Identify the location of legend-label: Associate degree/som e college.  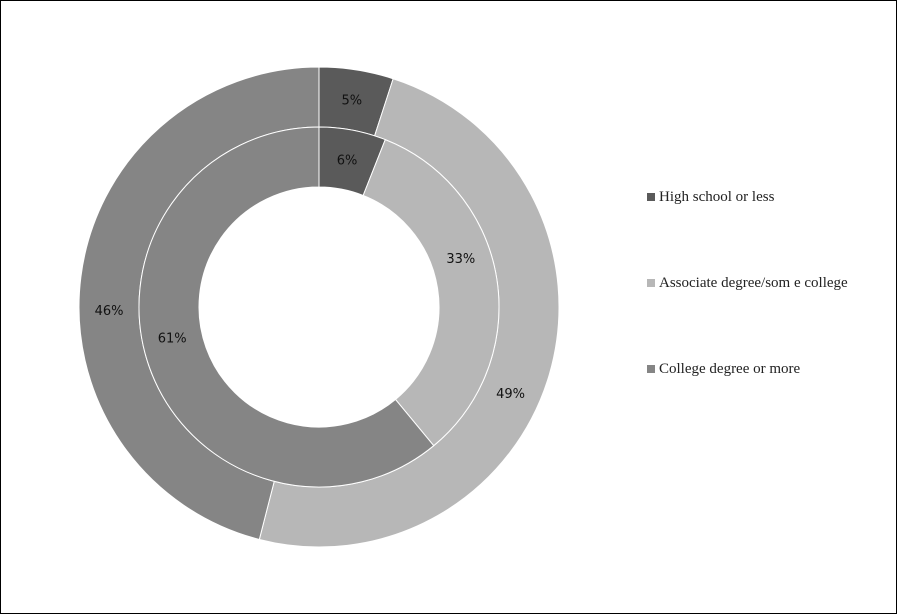
(753, 283).